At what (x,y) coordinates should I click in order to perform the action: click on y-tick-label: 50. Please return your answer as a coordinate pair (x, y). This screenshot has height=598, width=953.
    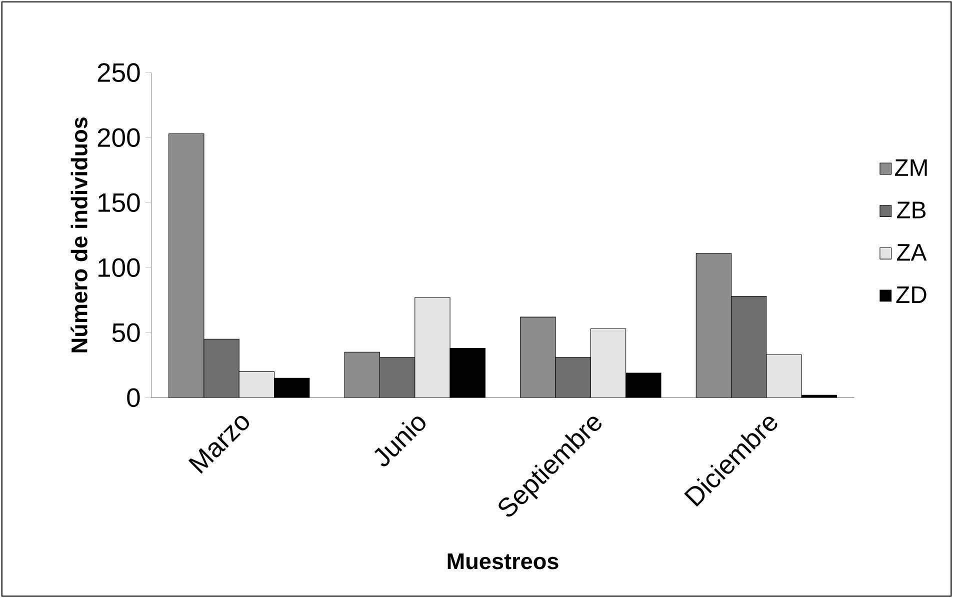
    Looking at the image, I should click on (126, 332).